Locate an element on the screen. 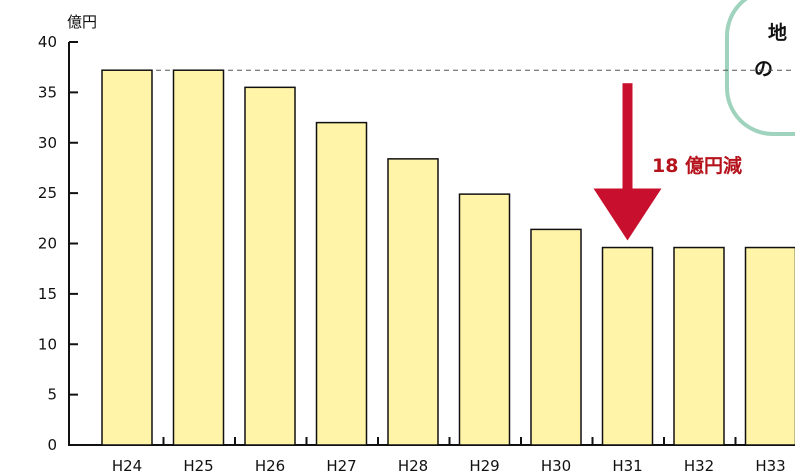 The image size is (795, 474). x-tick-label: H33 is located at coordinates (770, 465).